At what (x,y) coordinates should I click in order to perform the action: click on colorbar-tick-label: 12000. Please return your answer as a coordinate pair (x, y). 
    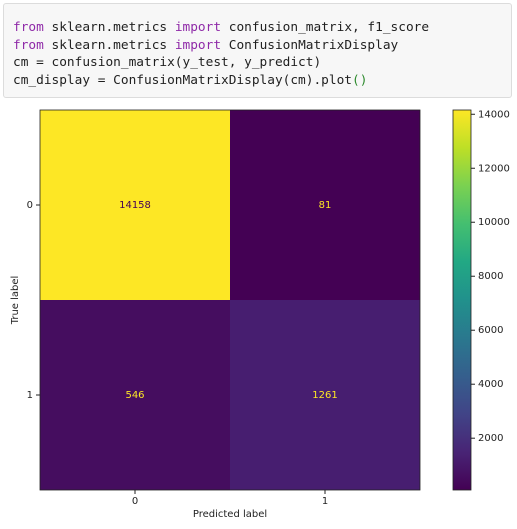
    Looking at the image, I should click on (494, 168).